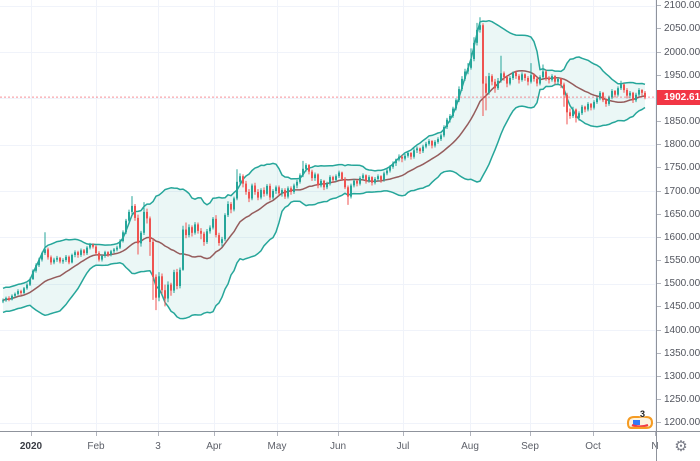 Image resolution: width=700 pixels, height=461 pixels. I want to click on time-tick-label: 3, so click(158, 446).